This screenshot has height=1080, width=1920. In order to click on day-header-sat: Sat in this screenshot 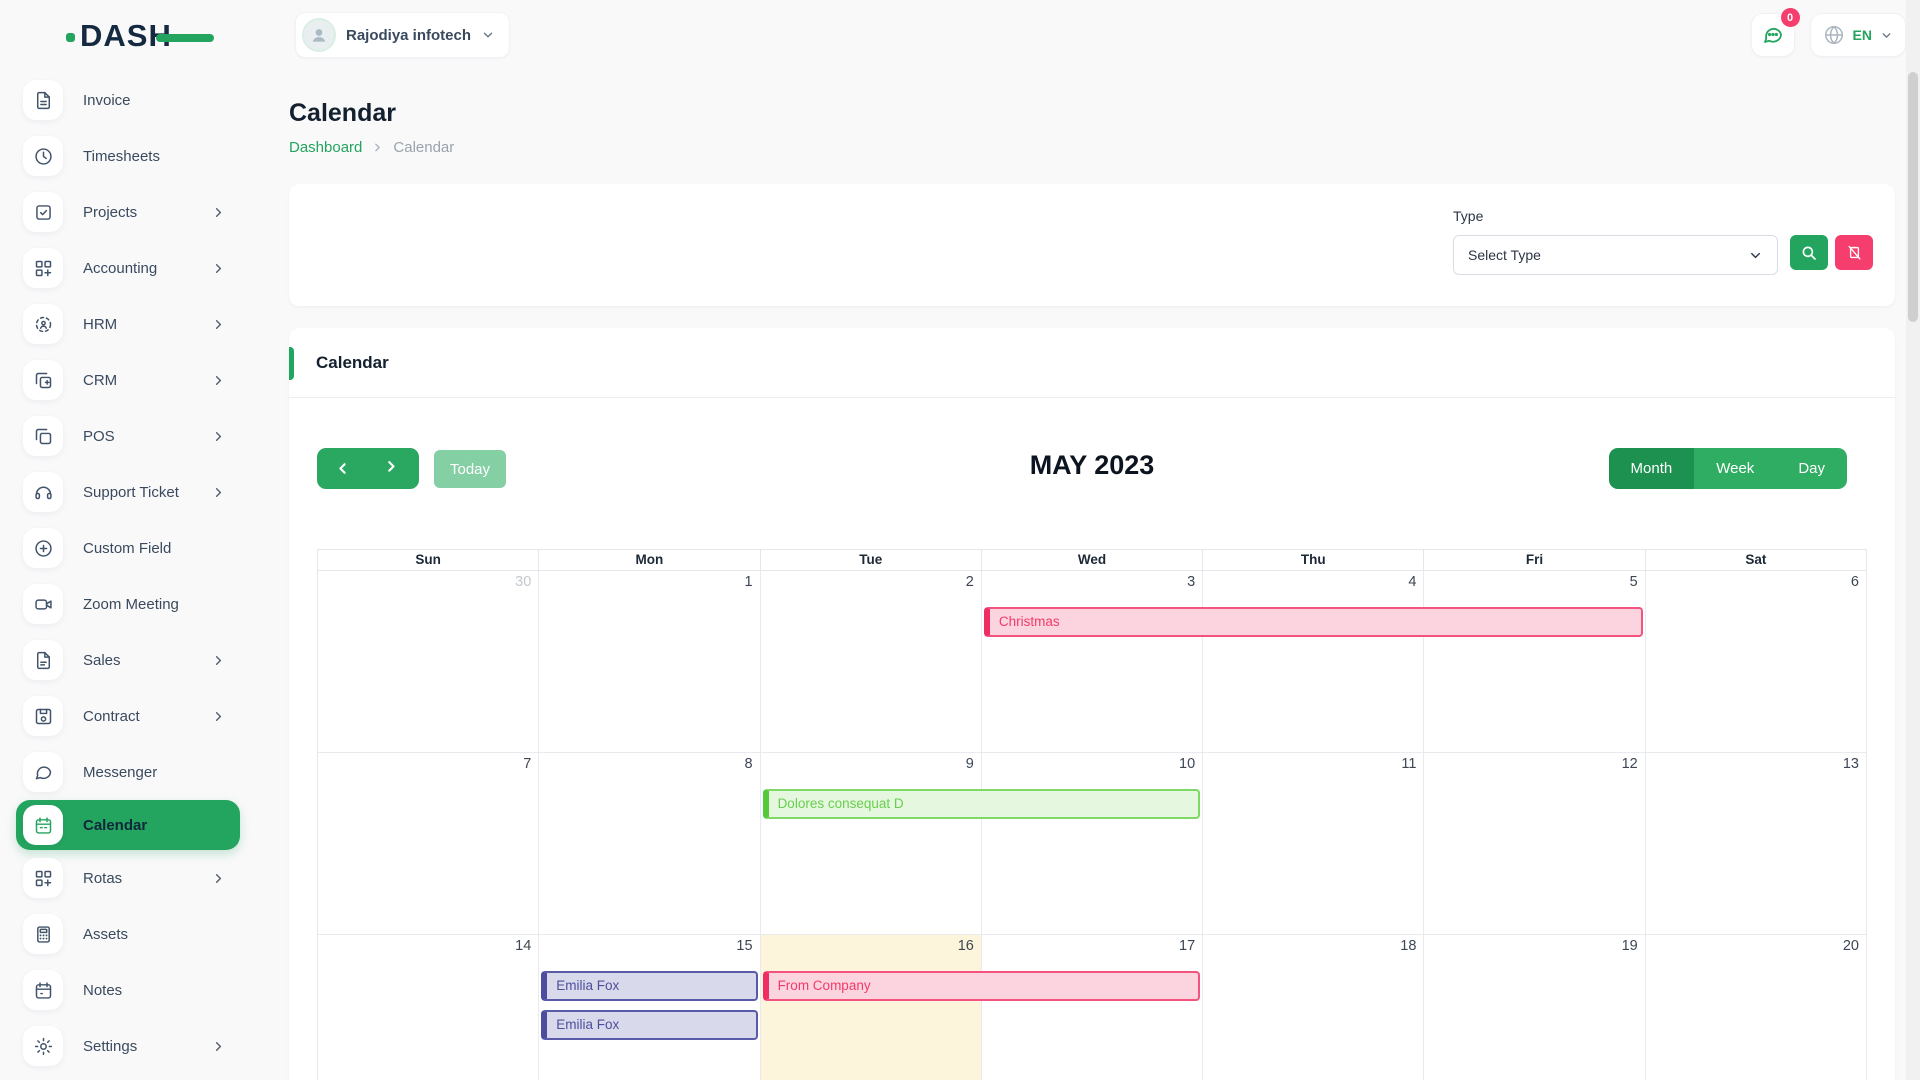, I will do `click(1756, 560)`.